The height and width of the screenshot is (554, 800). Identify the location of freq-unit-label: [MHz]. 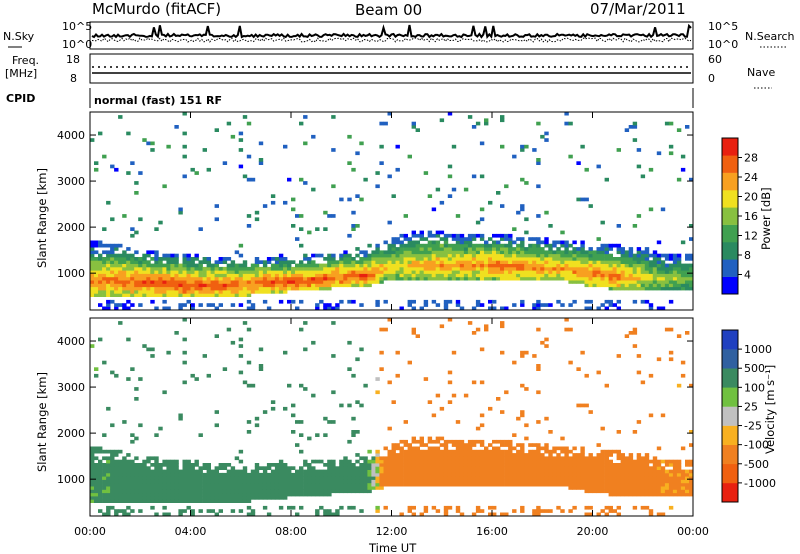
(21, 73).